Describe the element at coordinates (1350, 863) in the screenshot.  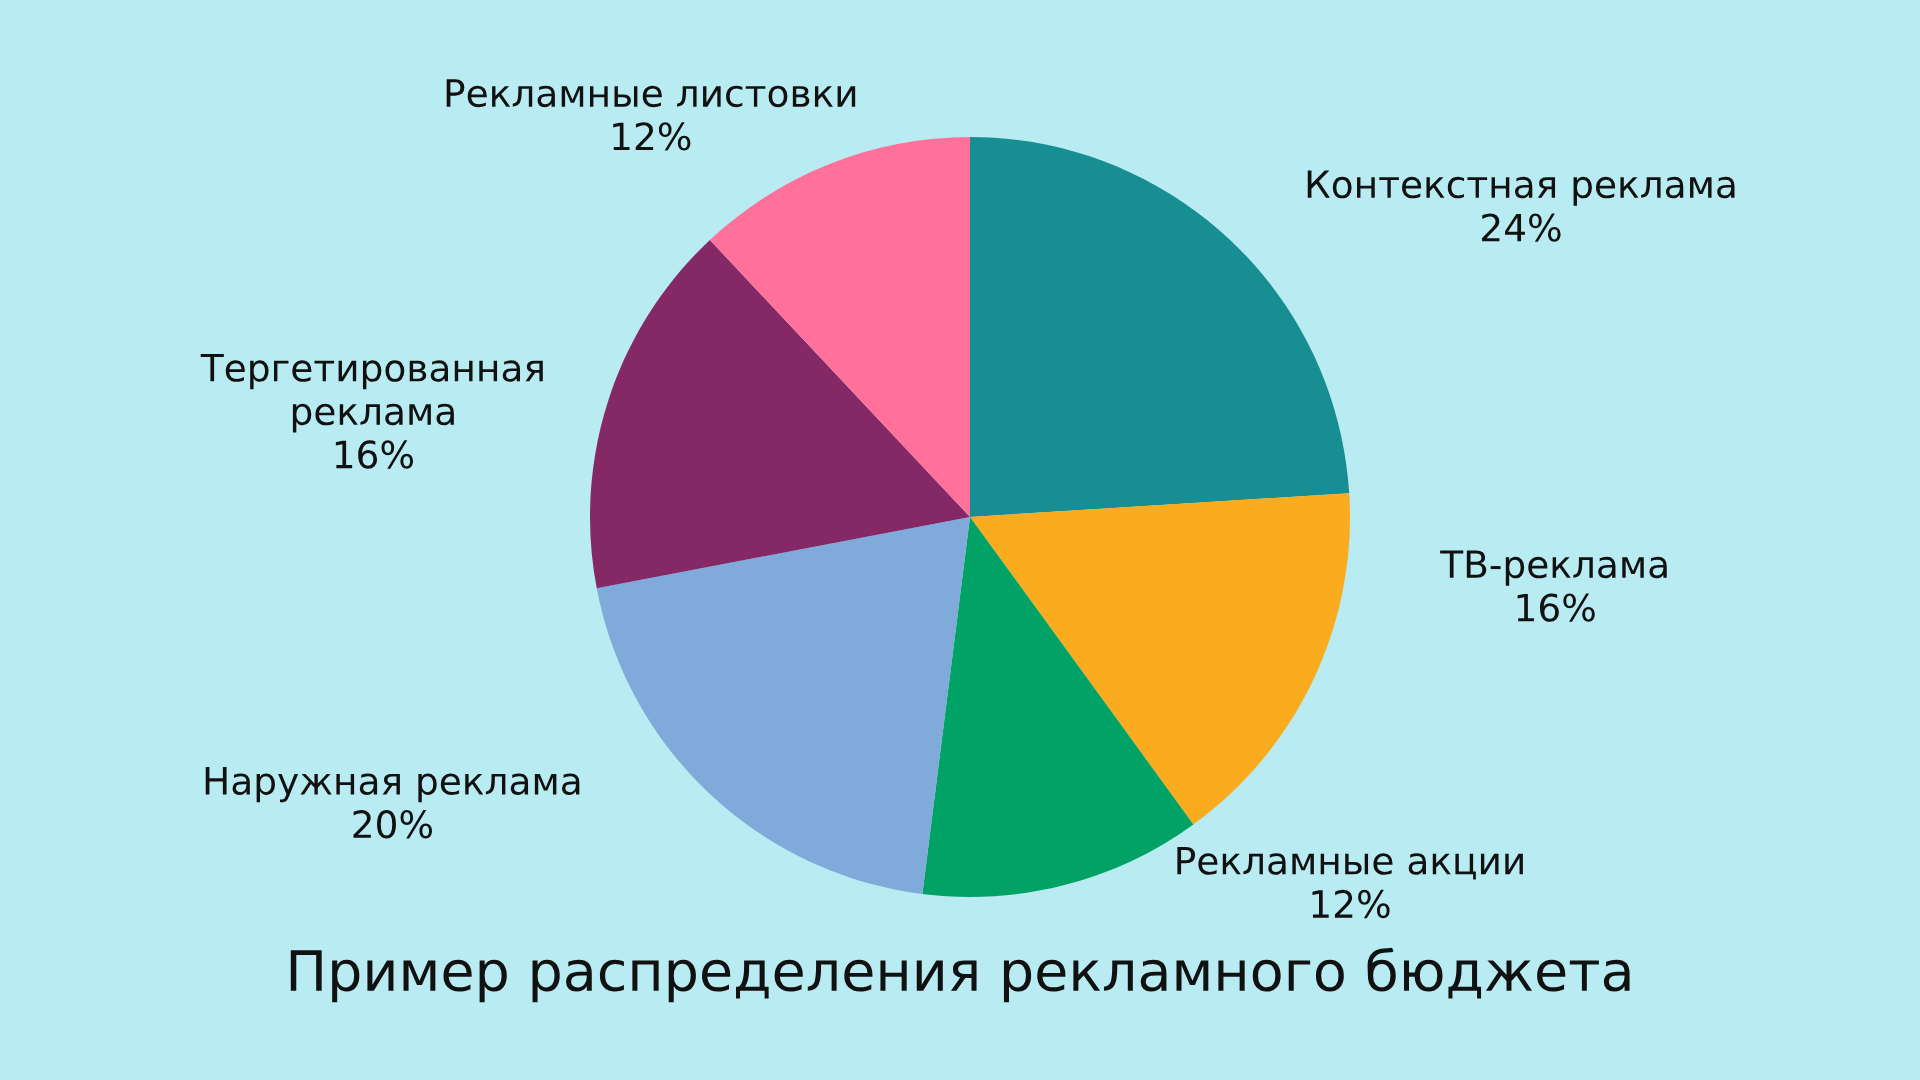
I see `slice-label: Рекламные акции` at that location.